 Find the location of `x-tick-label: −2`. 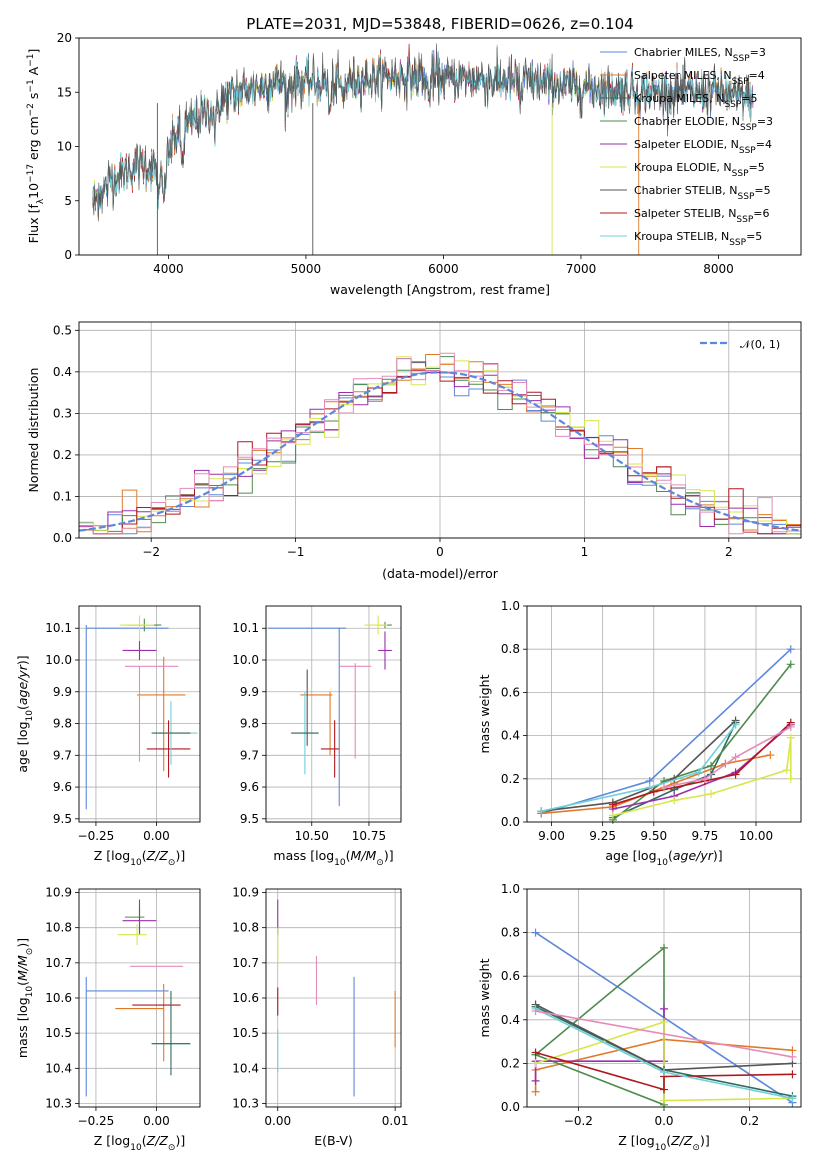

x-tick-label: −2 is located at coordinates (151, 552).